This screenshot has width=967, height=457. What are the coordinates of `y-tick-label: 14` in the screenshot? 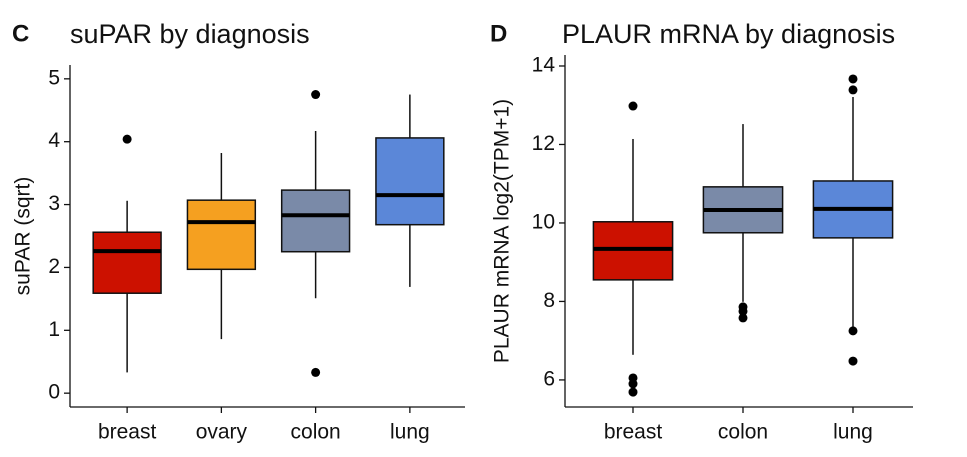 It's located at (544, 65).